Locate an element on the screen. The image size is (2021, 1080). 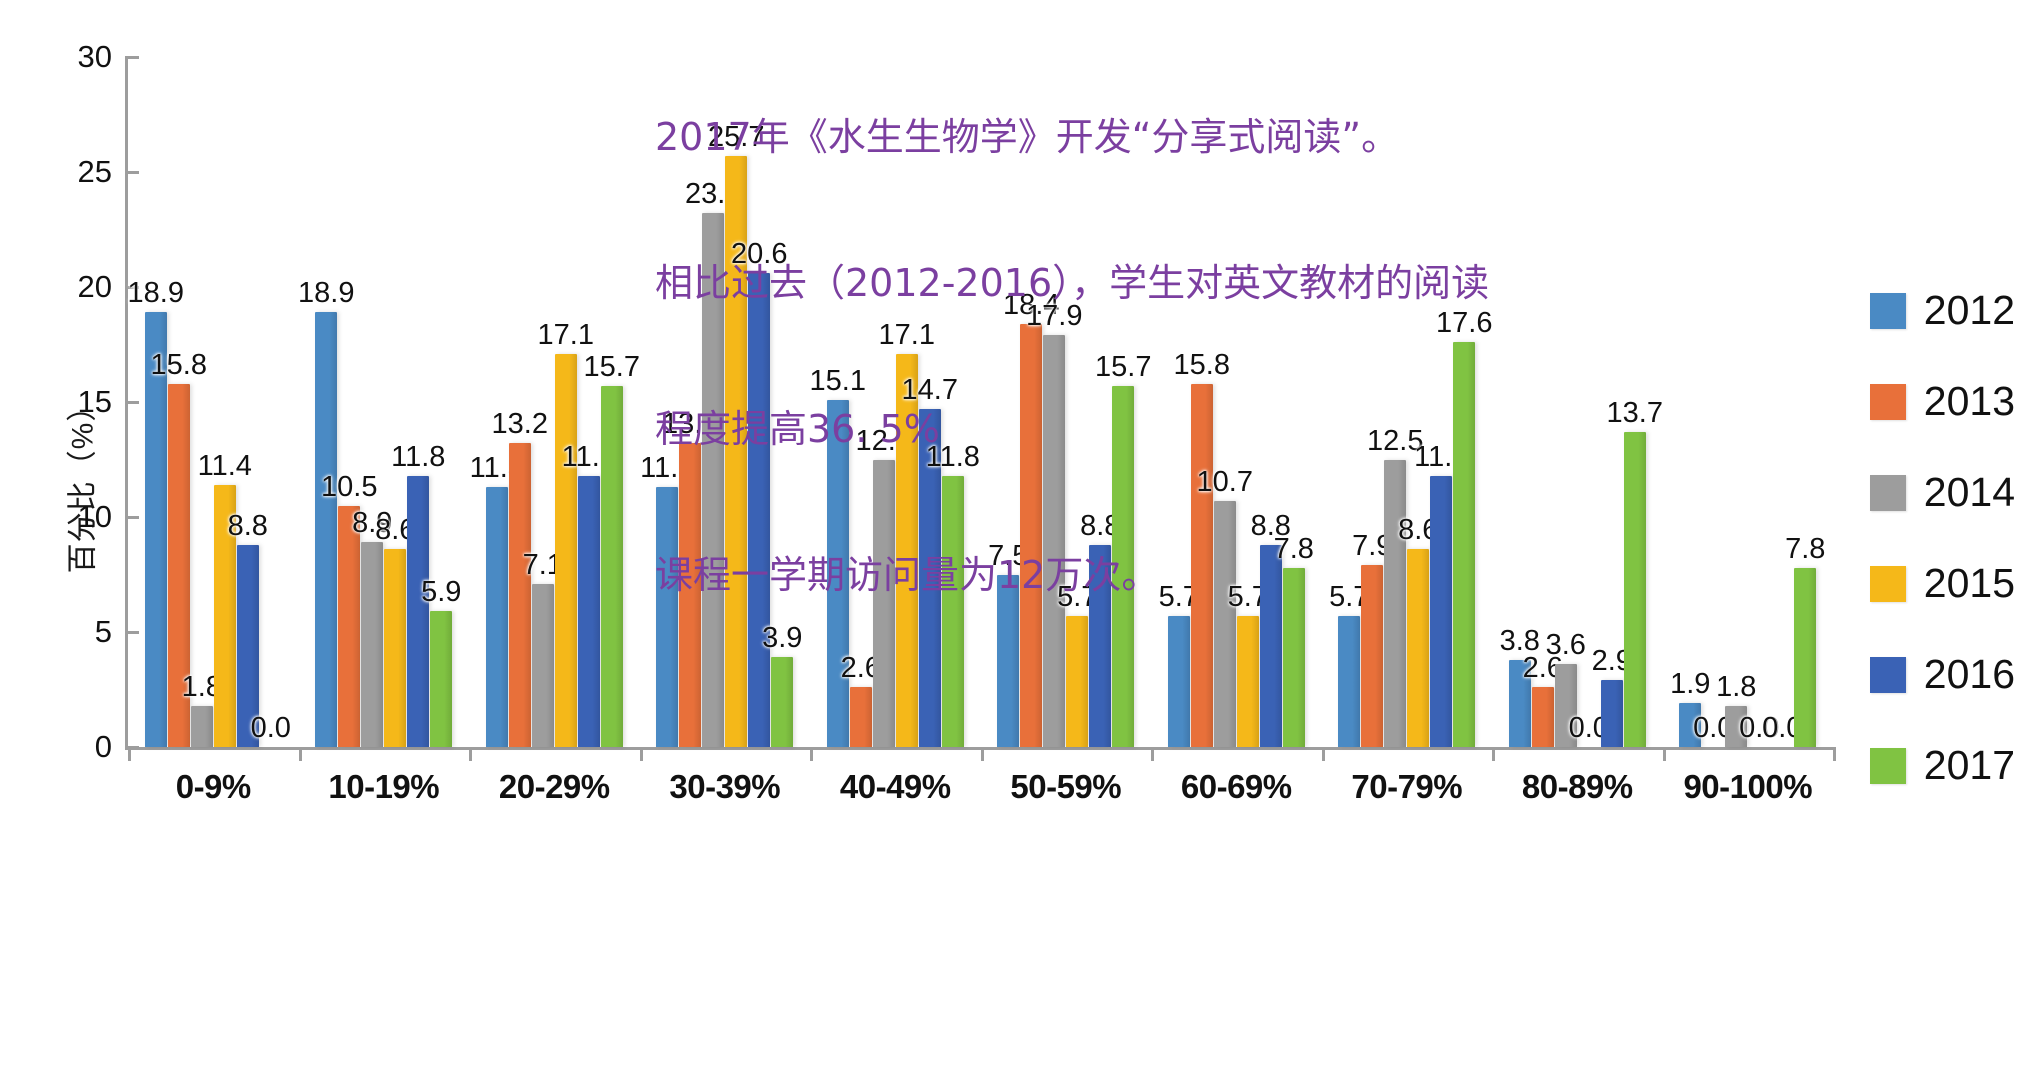
bar-wrap: 3.8 is located at coordinates (1520, 402).